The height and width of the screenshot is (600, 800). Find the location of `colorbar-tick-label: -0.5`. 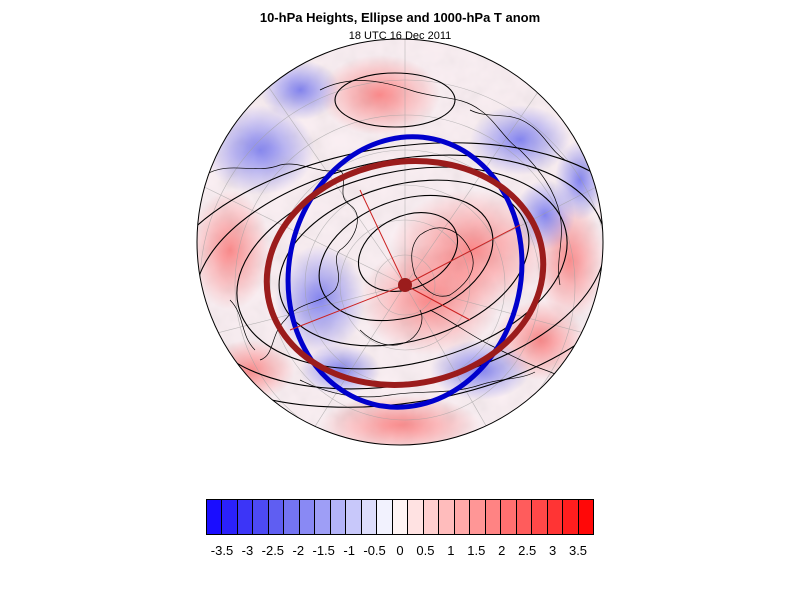

colorbar-tick-label: -0.5 is located at coordinates (374, 550).